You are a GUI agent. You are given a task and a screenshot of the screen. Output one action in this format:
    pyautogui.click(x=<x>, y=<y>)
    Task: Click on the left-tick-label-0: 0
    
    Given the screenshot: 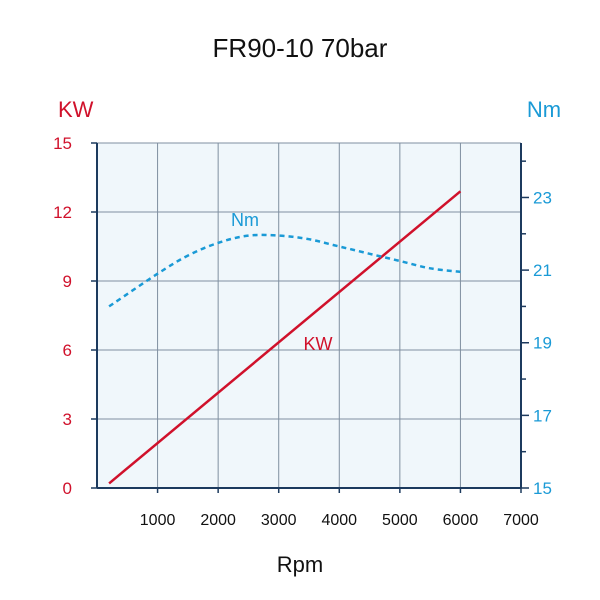 What is the action you would take?
    pyautogui.click(x=67, y=488)
    